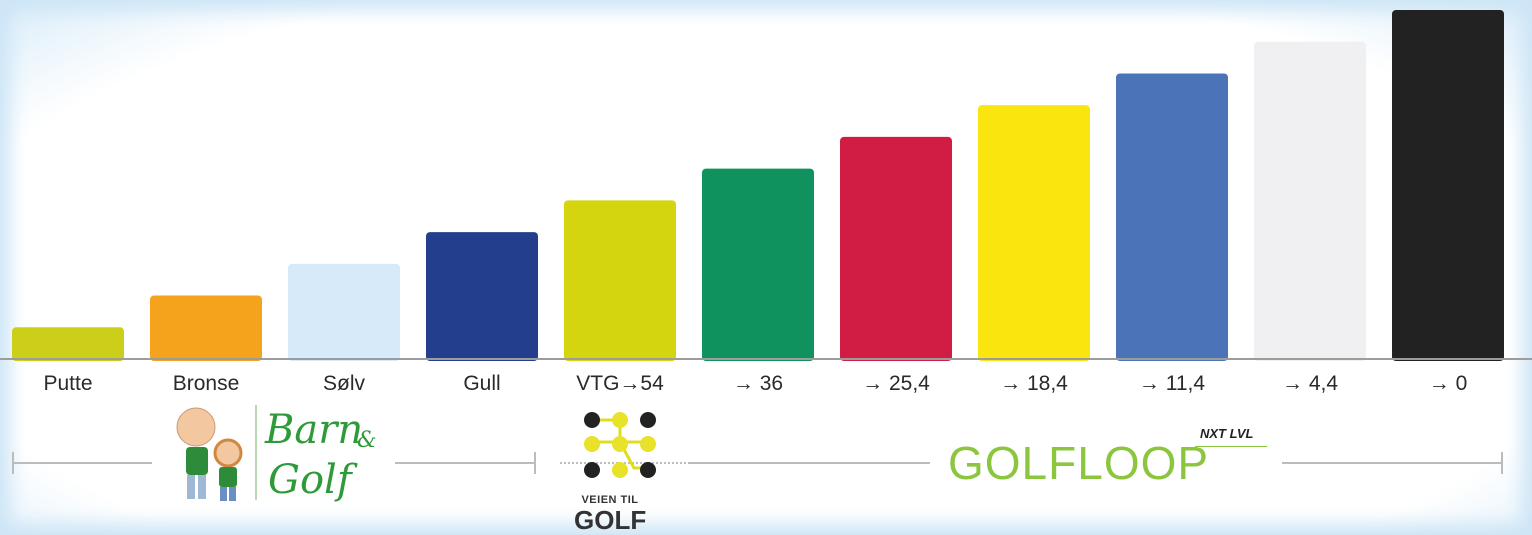 Image resolution: width=1532 pixels, height=535 pixels. Describe the element at coordinates (810, 463) in the screenshot. I see `bracket-right-line` at that location.